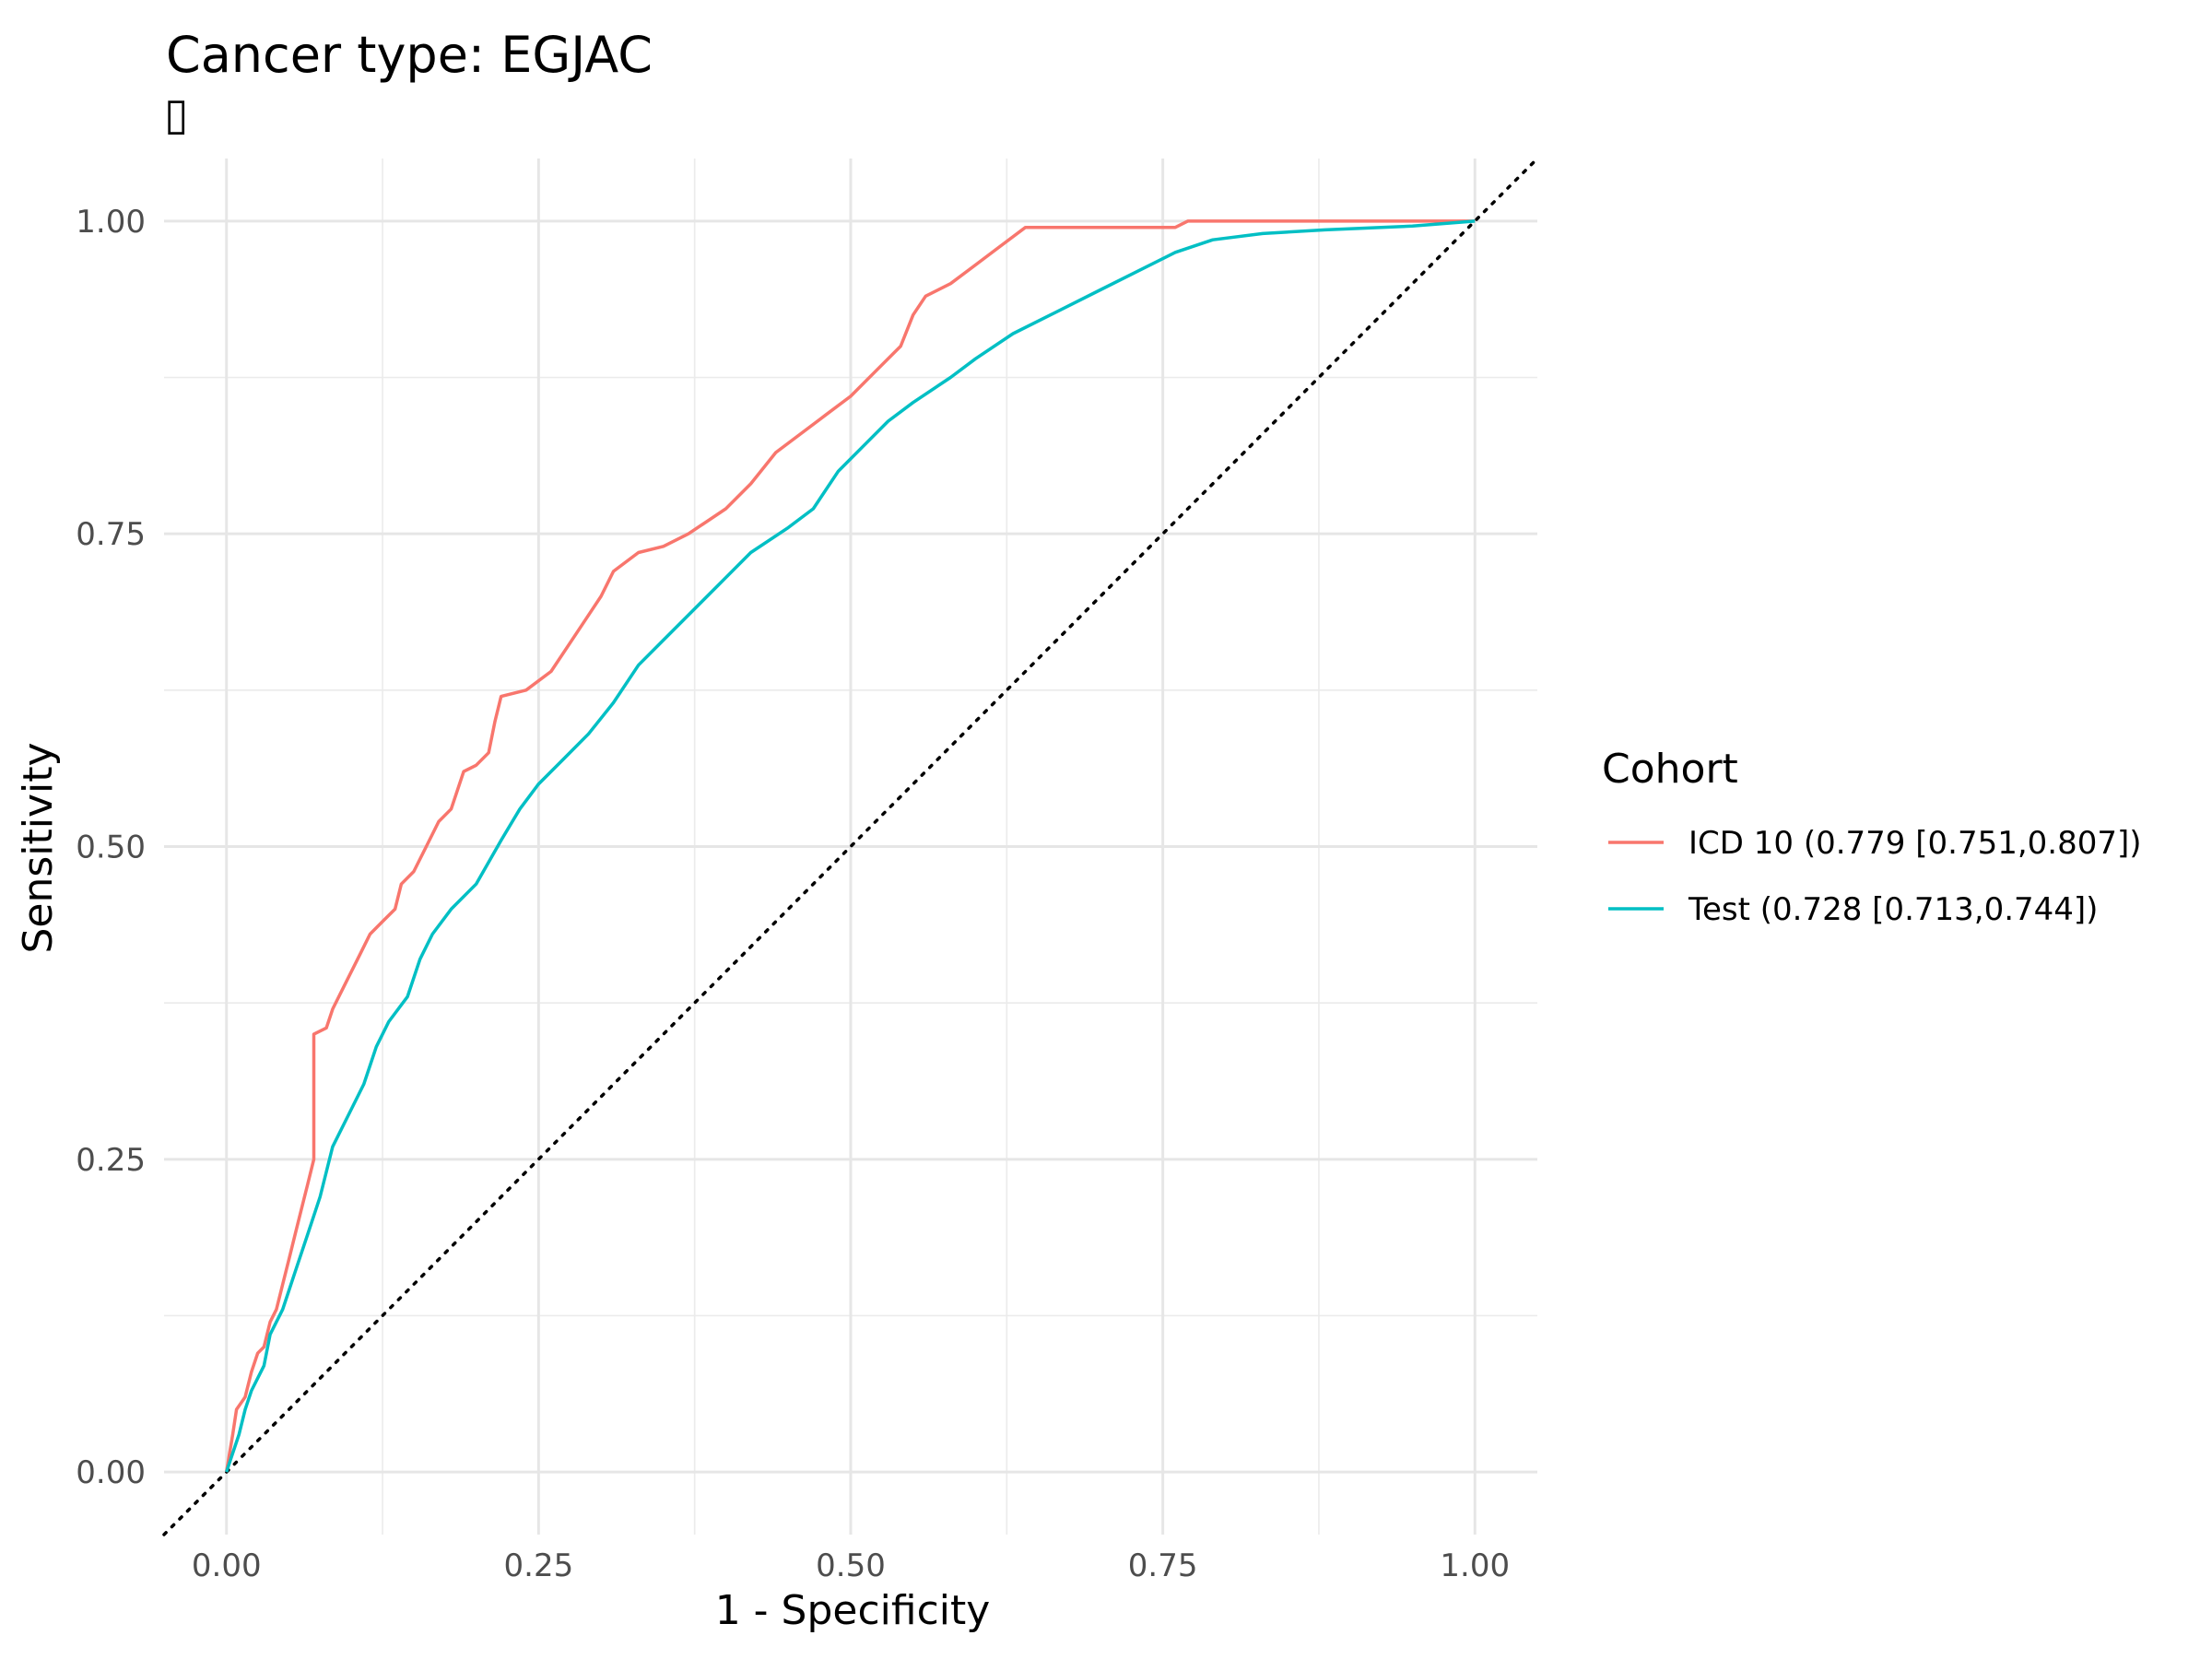 This screenshot has width=2212, height=1659. Describe the element at coordinates (1670, 769) in the screenshot. I see `legend-title: Cohort` at that location.